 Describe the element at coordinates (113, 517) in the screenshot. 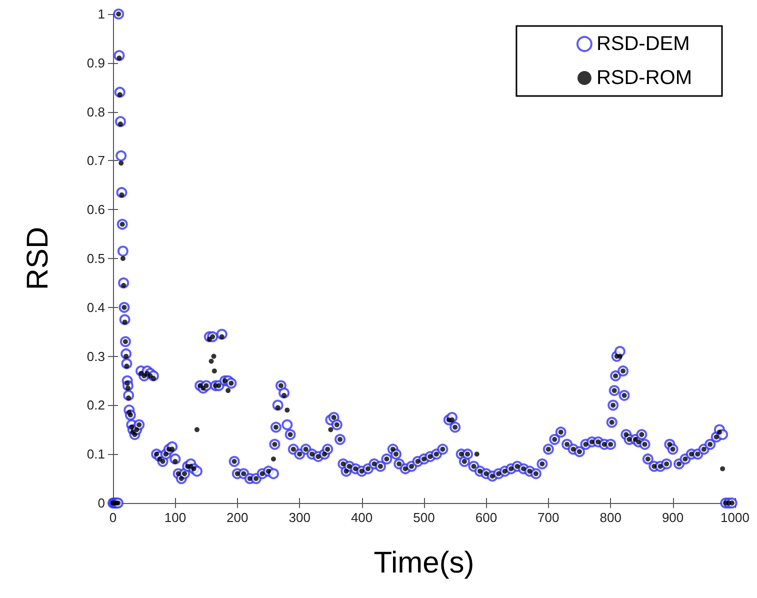

I see `x-tick-label: 0` at that location.